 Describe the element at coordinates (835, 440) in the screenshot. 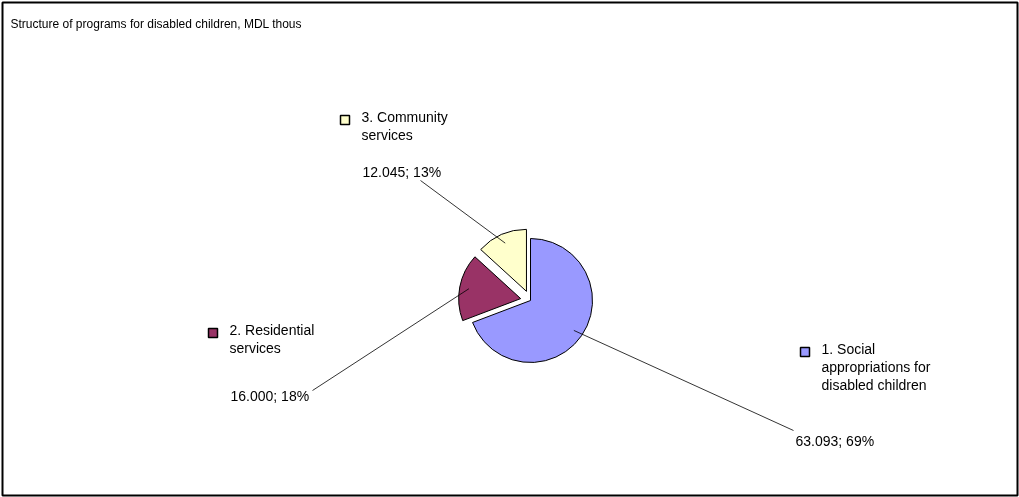

I see `data-label: 63.093; 69%` at that location.